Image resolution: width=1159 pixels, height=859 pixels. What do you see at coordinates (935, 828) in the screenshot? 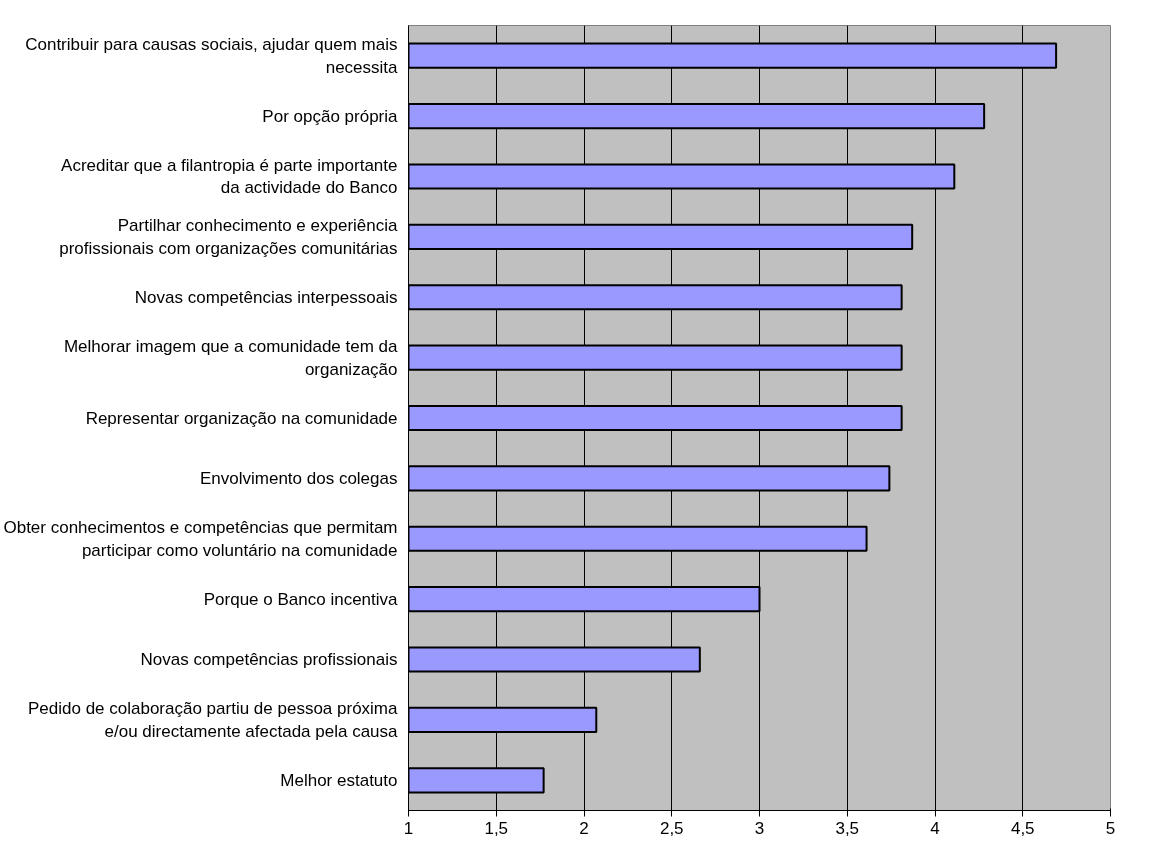
I see `x-tick-label: 4` at bounding box center [935, 828].